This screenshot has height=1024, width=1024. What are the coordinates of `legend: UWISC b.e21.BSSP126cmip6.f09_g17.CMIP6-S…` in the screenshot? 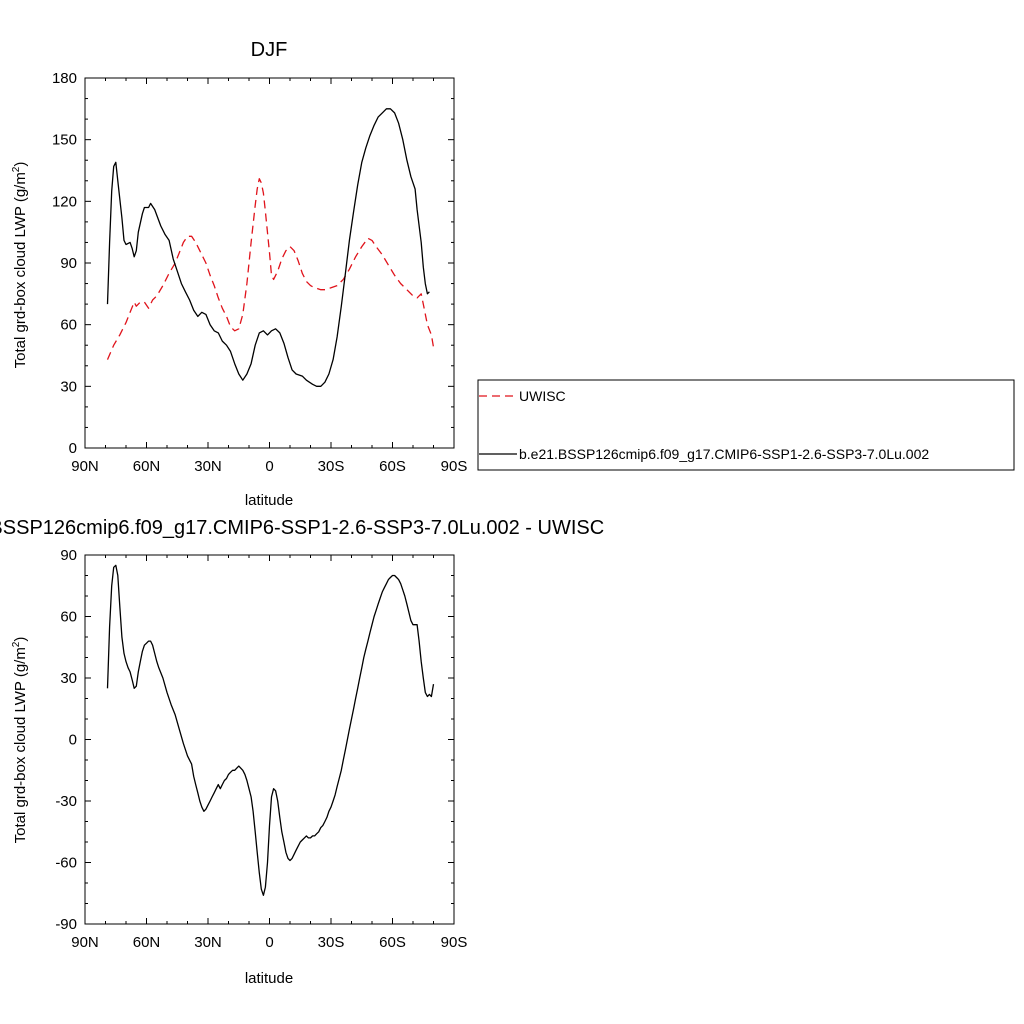 It's located at (746, 425).